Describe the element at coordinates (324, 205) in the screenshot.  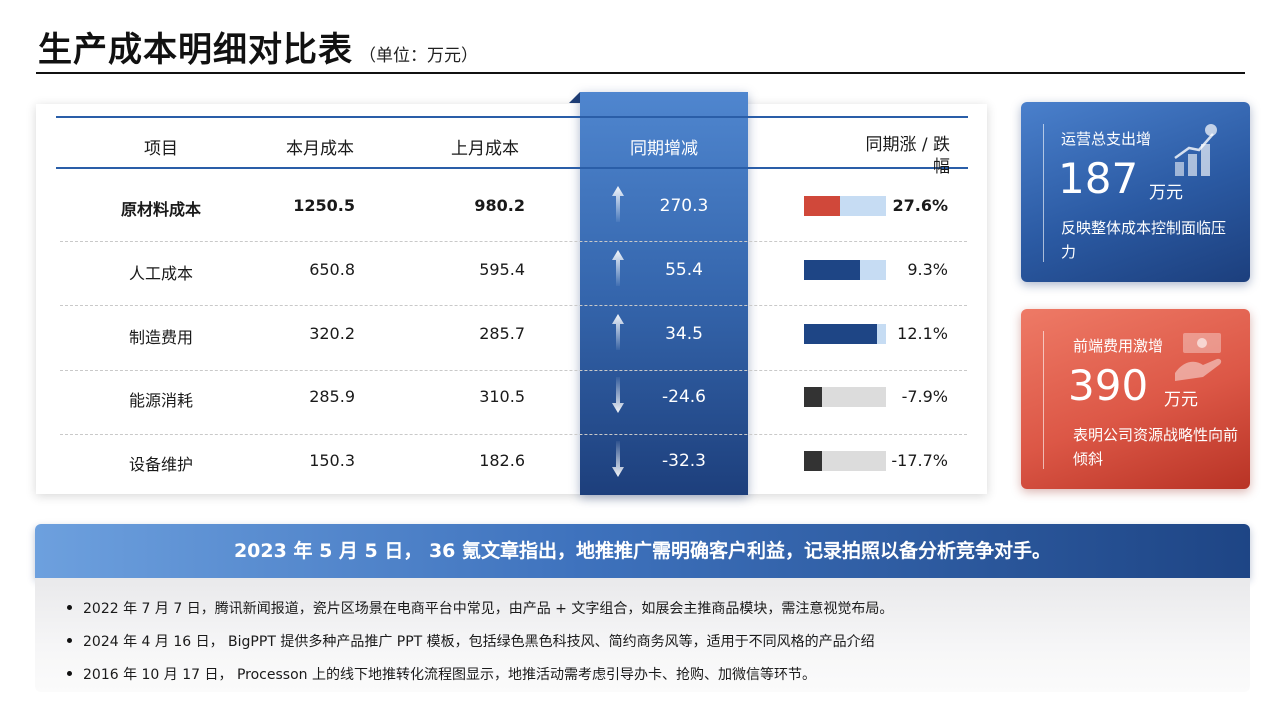
I see `row-current-cost: 1250.5` at that location.